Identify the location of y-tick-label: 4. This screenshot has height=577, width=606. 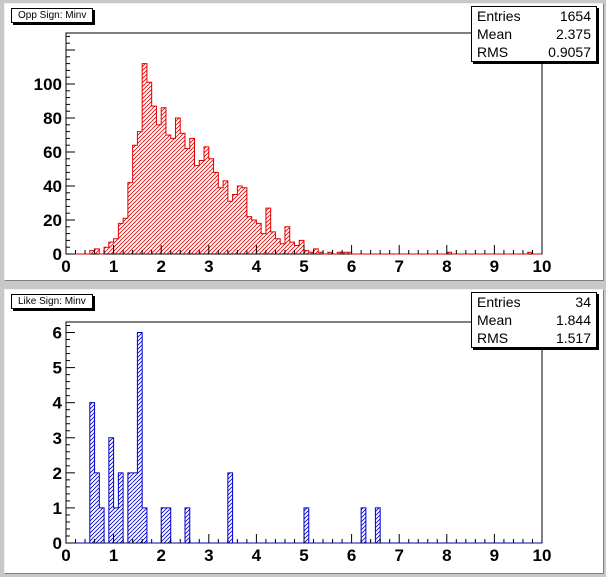
(58, 403).